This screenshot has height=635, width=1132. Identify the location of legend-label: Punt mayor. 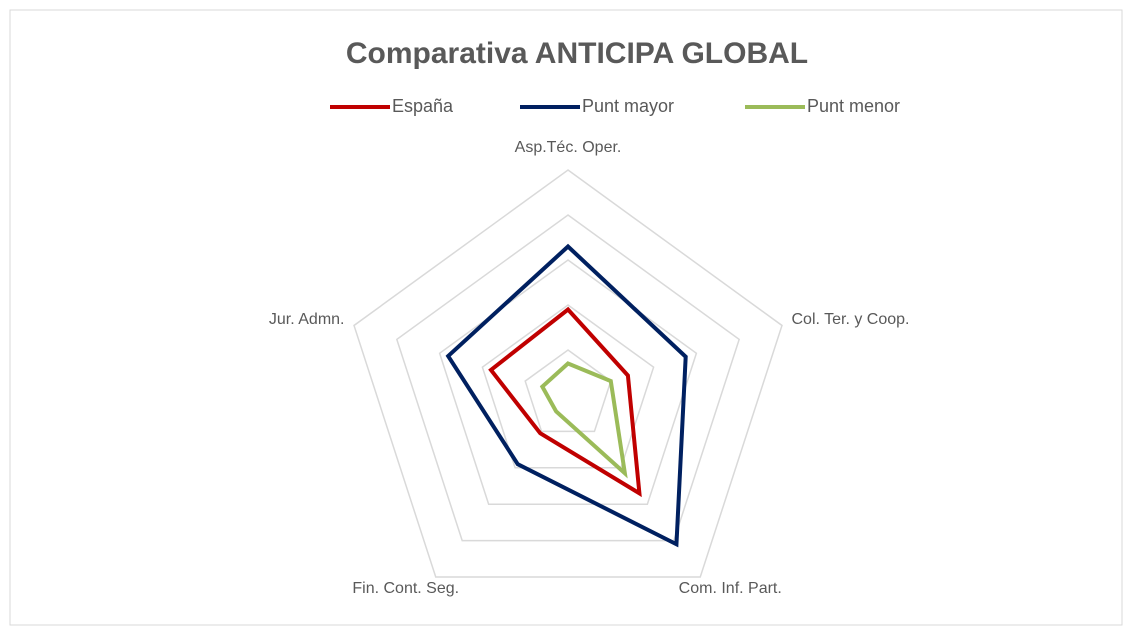
(628, 106).